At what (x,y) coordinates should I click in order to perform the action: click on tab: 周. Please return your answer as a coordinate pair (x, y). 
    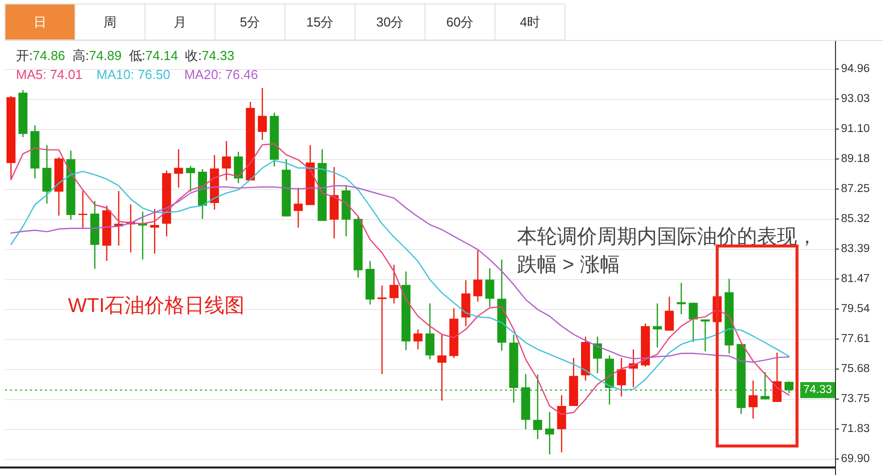
    Looking at the image, I should click on (110, 22).